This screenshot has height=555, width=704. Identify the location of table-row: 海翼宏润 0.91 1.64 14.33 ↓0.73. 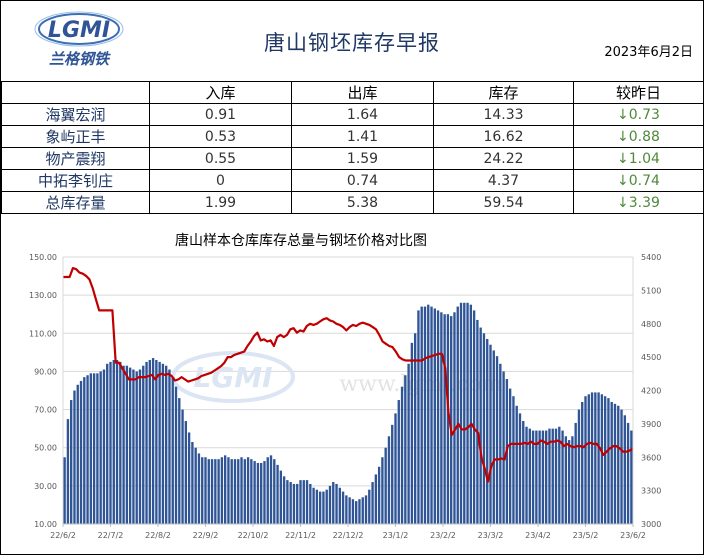
(352, 114).